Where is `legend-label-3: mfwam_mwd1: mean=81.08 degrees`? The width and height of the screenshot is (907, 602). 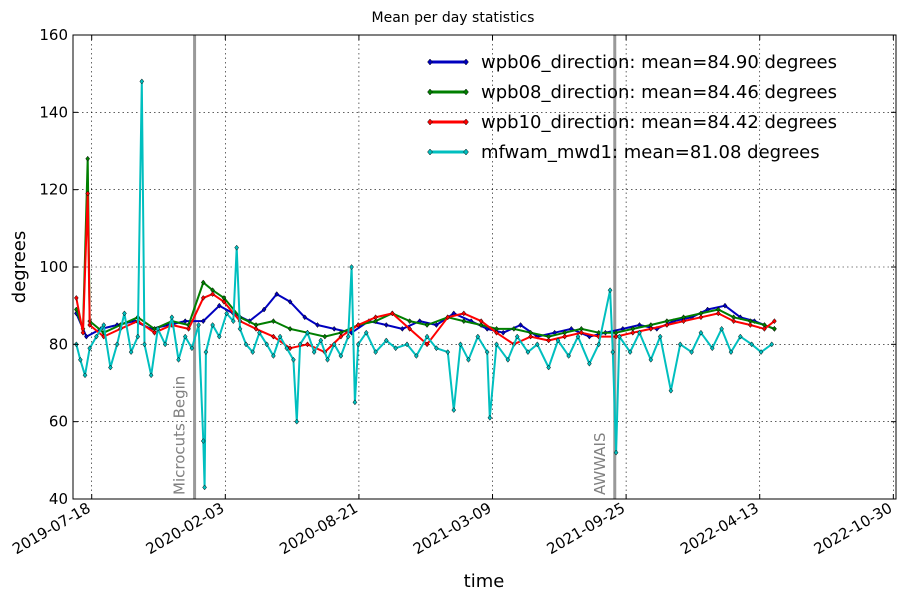
legend-label-3: mfwam_mwd1: mean=81.08 degrees is located at coordinates (650, 152).